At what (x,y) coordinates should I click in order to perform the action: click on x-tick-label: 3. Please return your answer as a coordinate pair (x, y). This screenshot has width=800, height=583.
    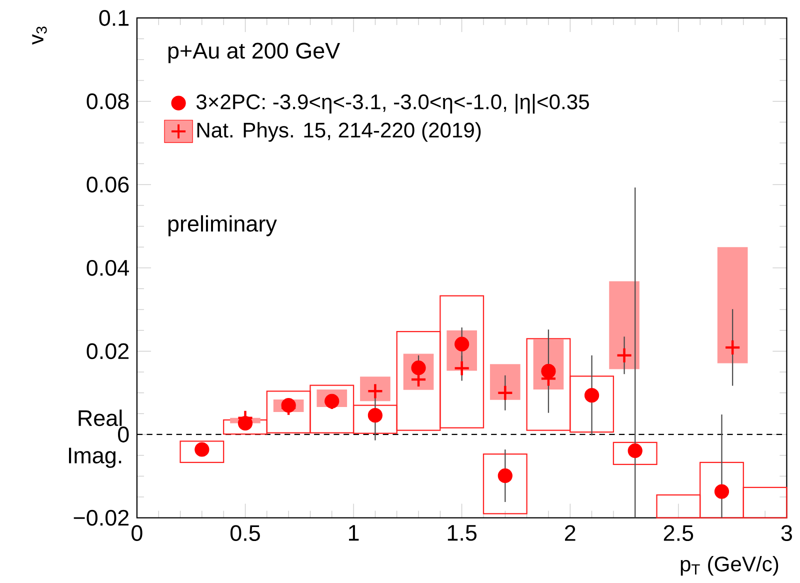
    Looking at the image, I should click on (786, 533).